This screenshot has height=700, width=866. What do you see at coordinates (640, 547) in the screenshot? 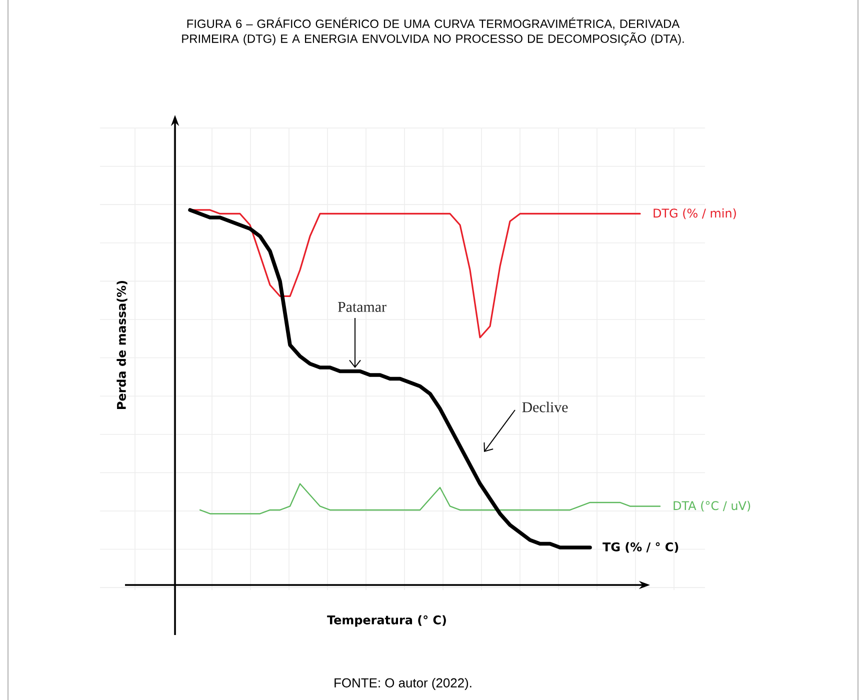
I see `series-label: TG (% / ° C)` at bounding box center [640, 547].